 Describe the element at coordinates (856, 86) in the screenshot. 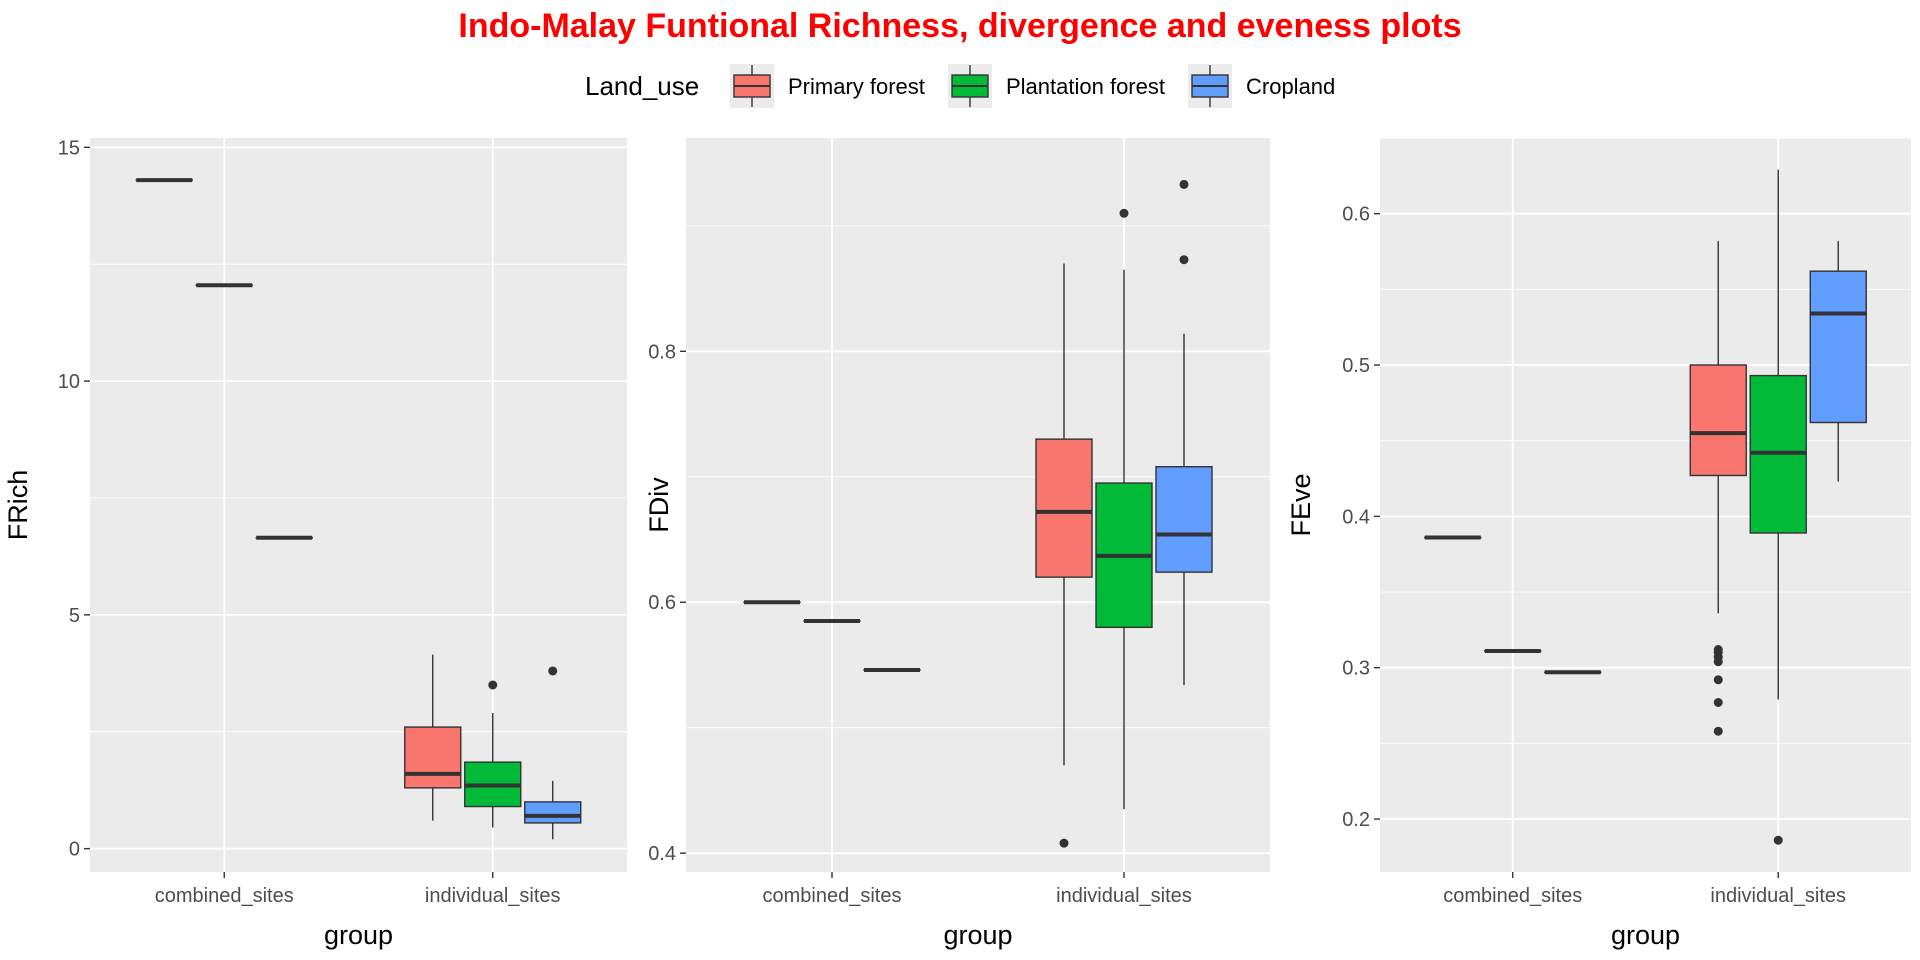

I see `legend-label: Primary forest` at that location.